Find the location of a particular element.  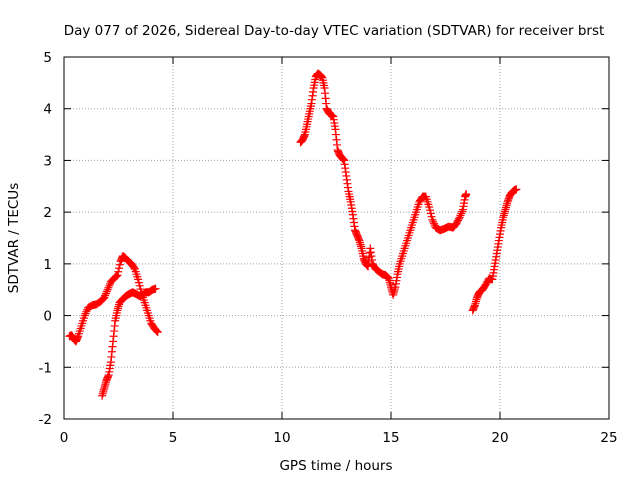

y-tick-label: 3 is located at coordinates (47, 161).